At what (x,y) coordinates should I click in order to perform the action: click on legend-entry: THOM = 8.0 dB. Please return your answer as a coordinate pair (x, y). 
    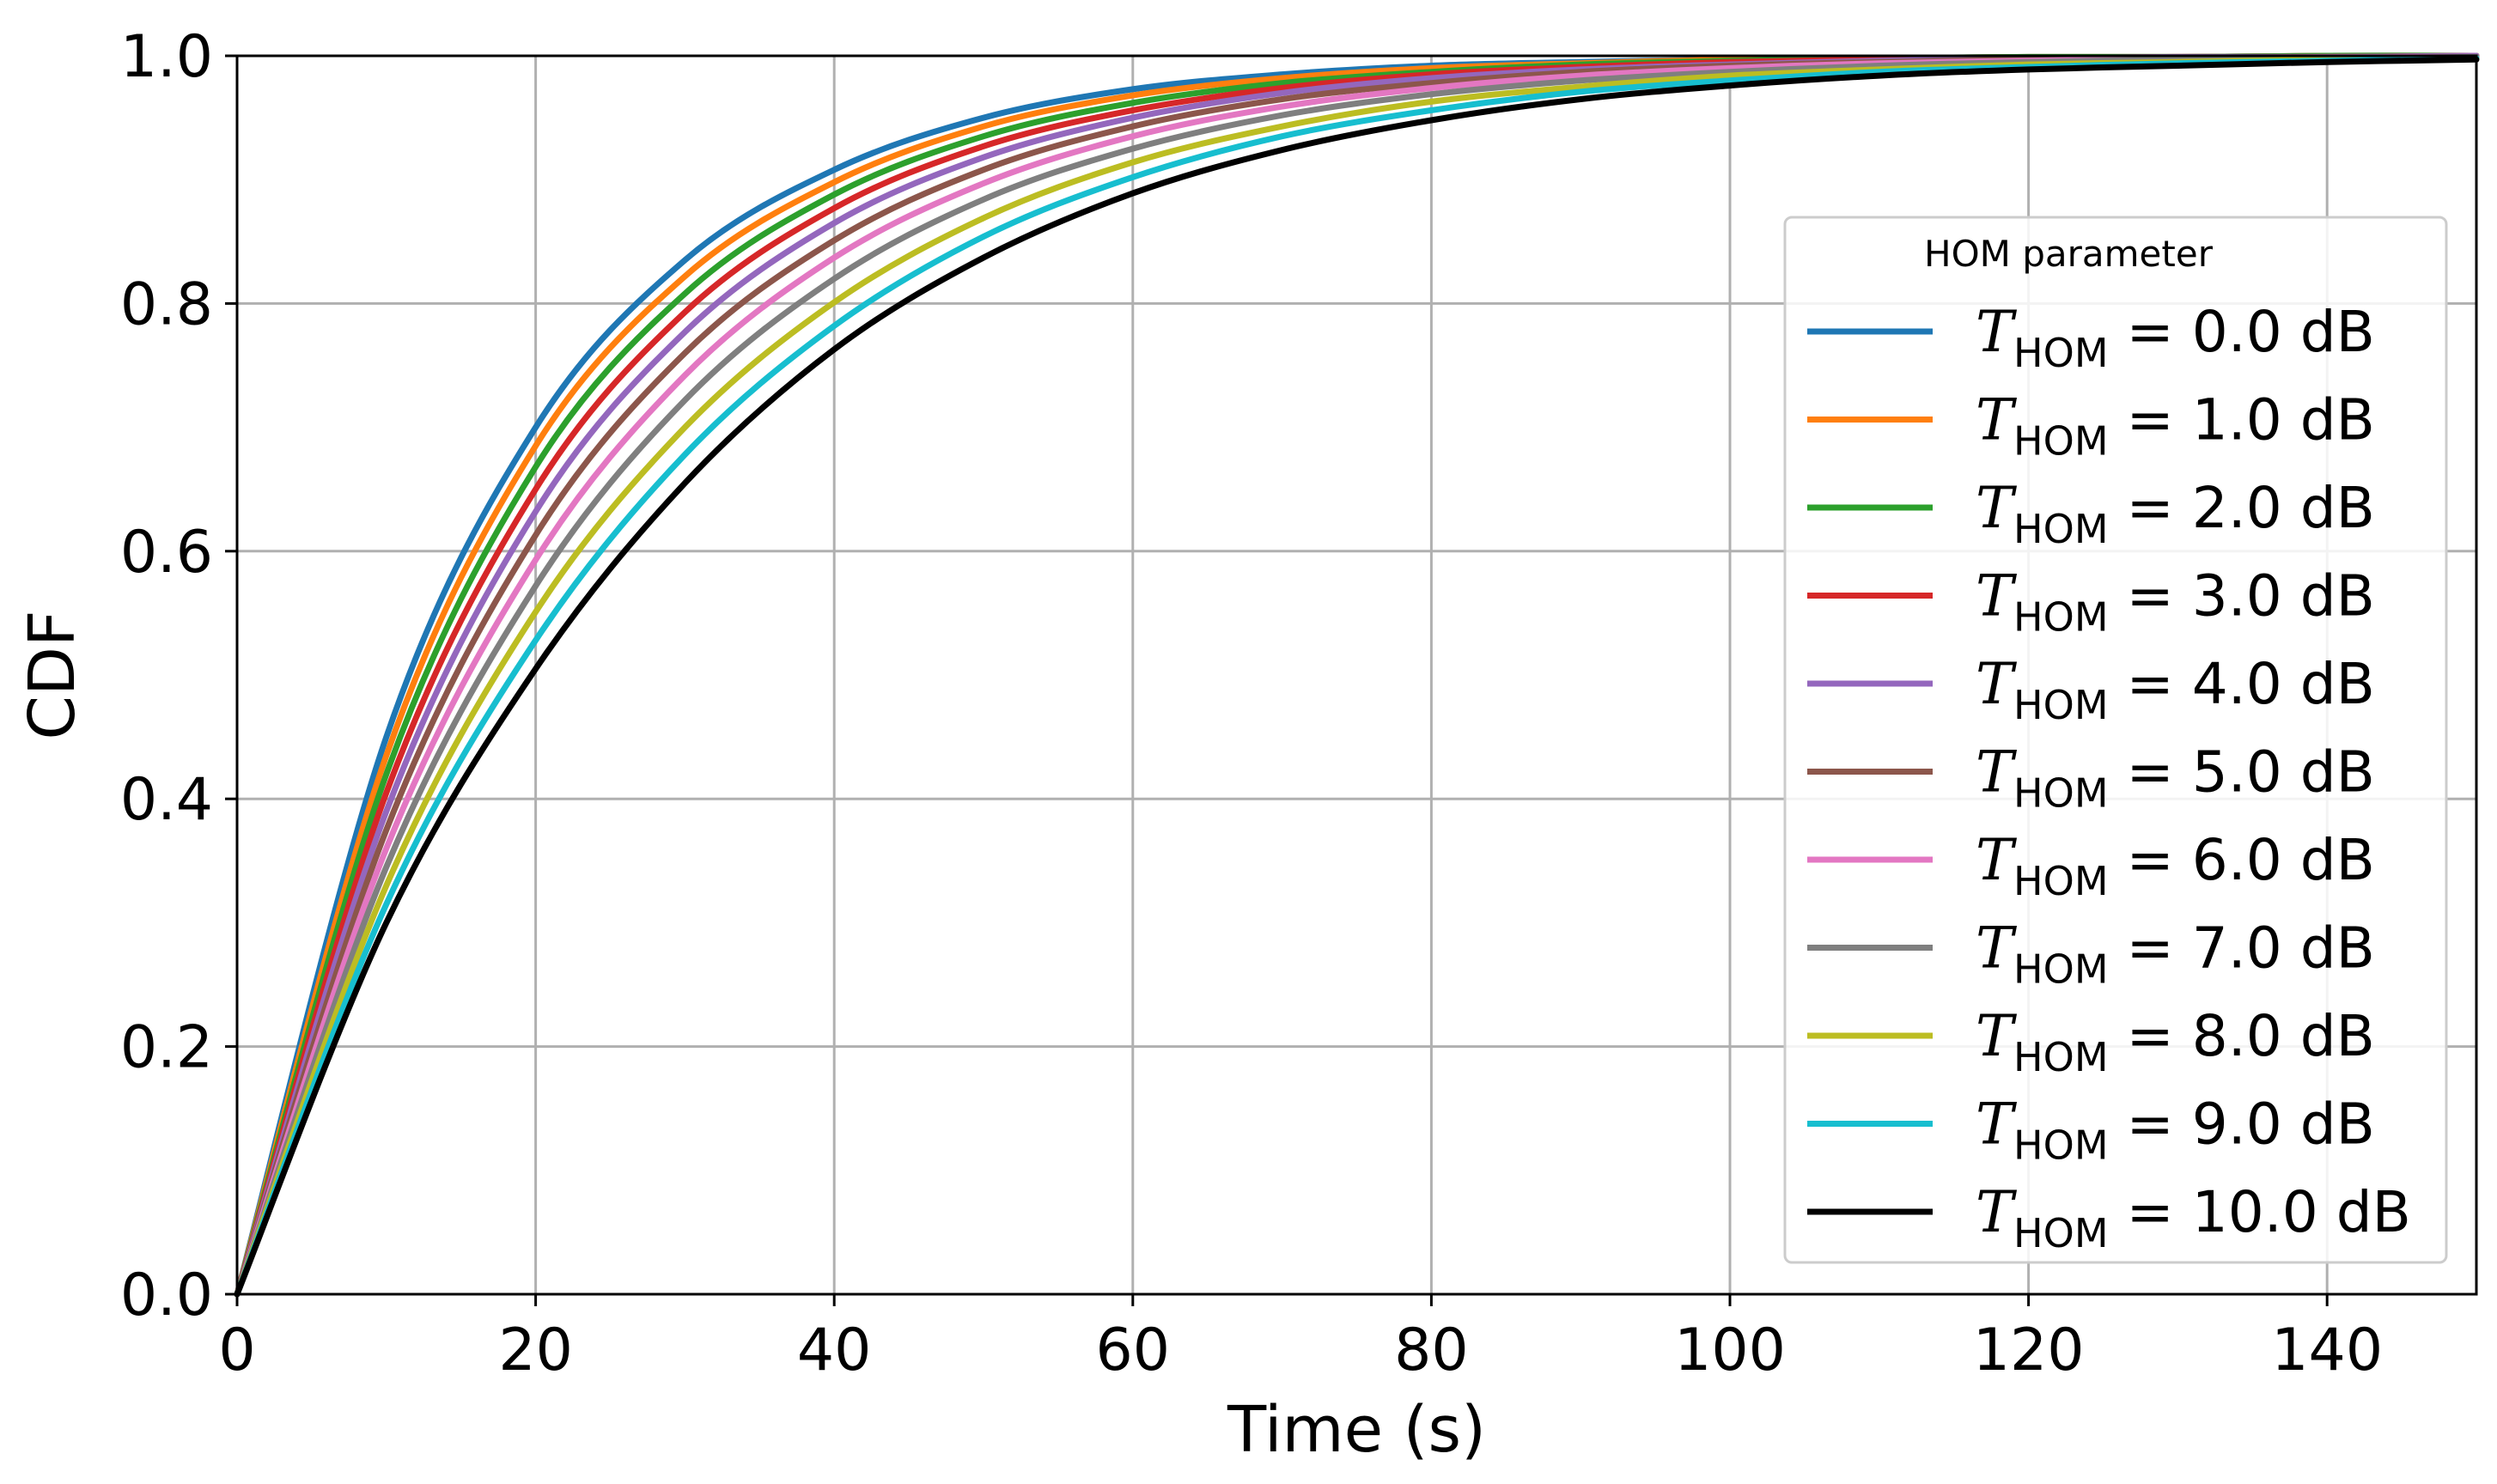
    Looking at the image, I should click on (2091, 1041).